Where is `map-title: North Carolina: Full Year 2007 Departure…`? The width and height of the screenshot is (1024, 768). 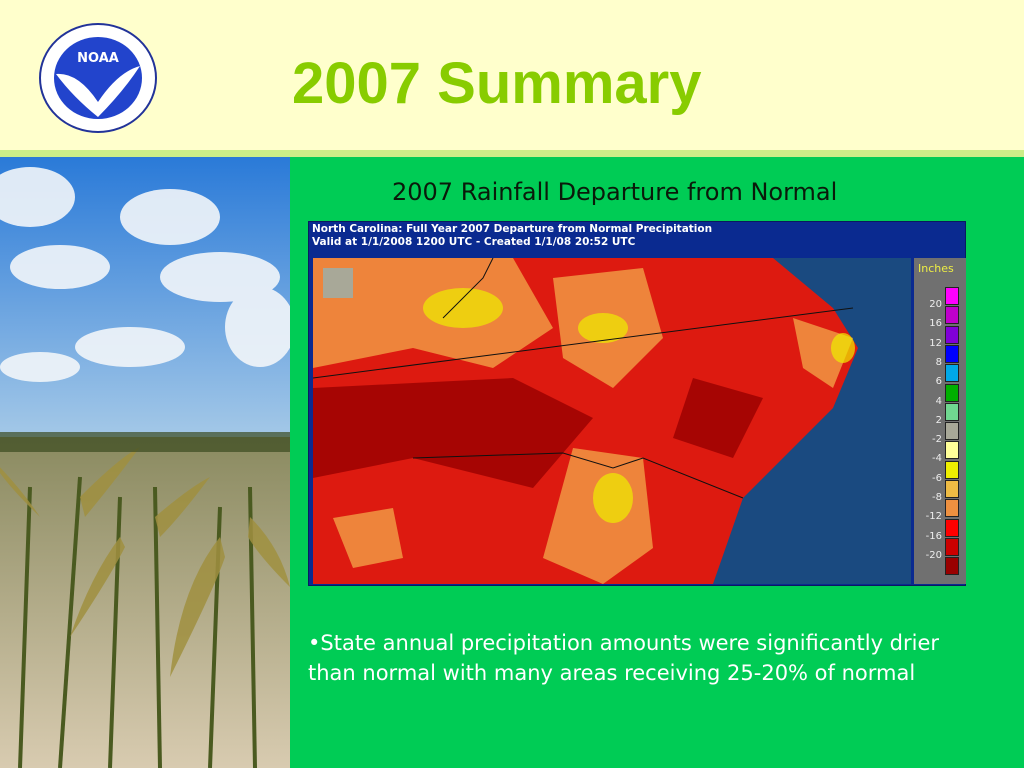 map-title: North Carolina: Full Year 2007 Departure… is located at coordinates (512, 229).